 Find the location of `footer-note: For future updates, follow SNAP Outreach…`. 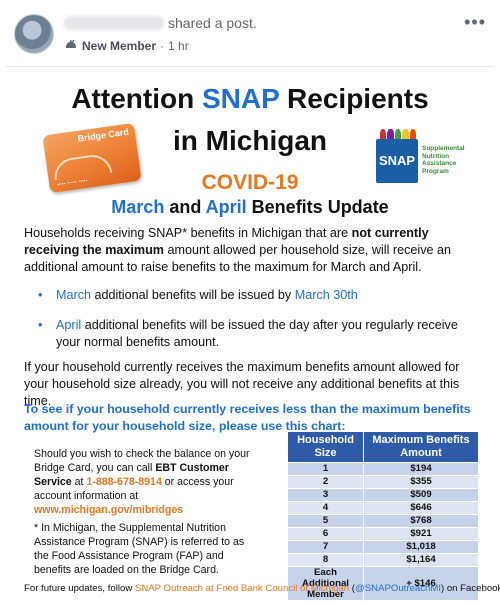

footer-note: For future updates, follow SNAP Outreach… is located at coordinates (262, 588).